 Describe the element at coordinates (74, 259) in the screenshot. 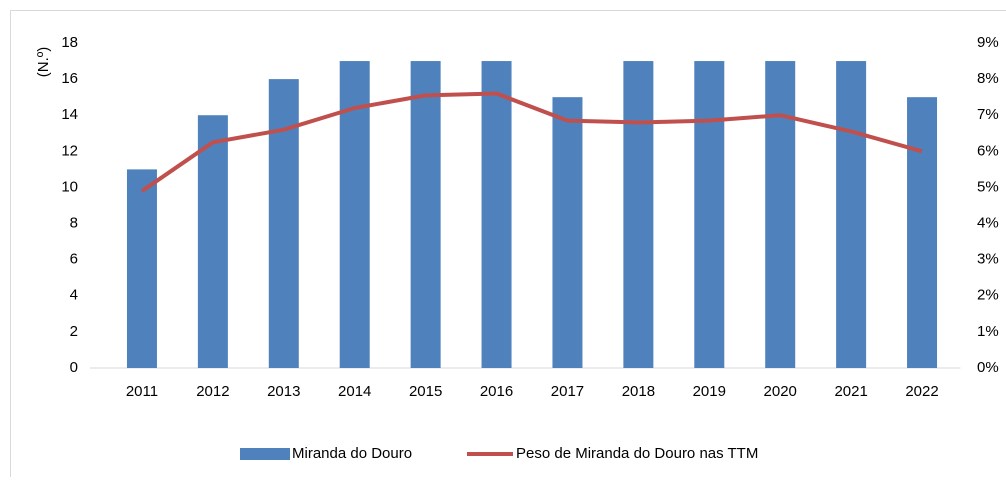

I see `y-tick-label: 6` at that location.